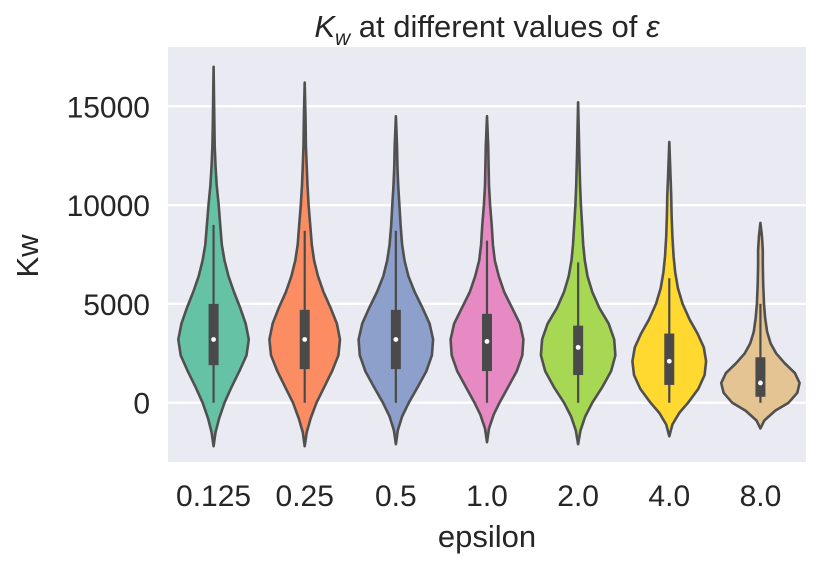  What do you see at coordinates (27, 256) in the screenshot?
I see `y-axis-label: Kw` at bounding box center [27, 256].